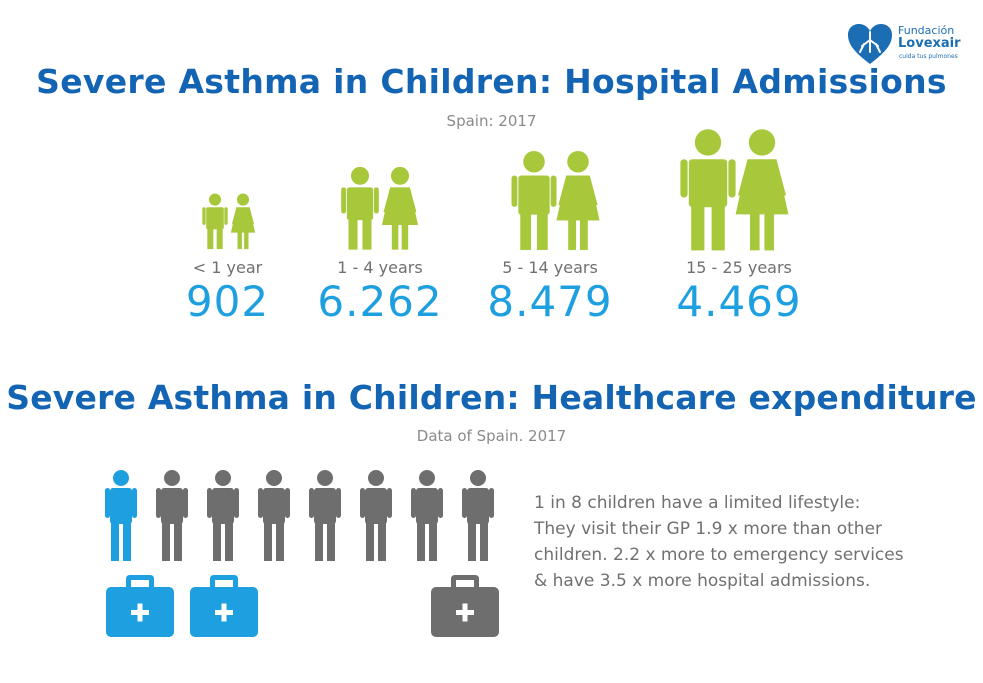  What do you see at coordinates (929, 43) in the screenshot?
I see `logo-line-2: Lovexair` at bounding box center [929, 43].